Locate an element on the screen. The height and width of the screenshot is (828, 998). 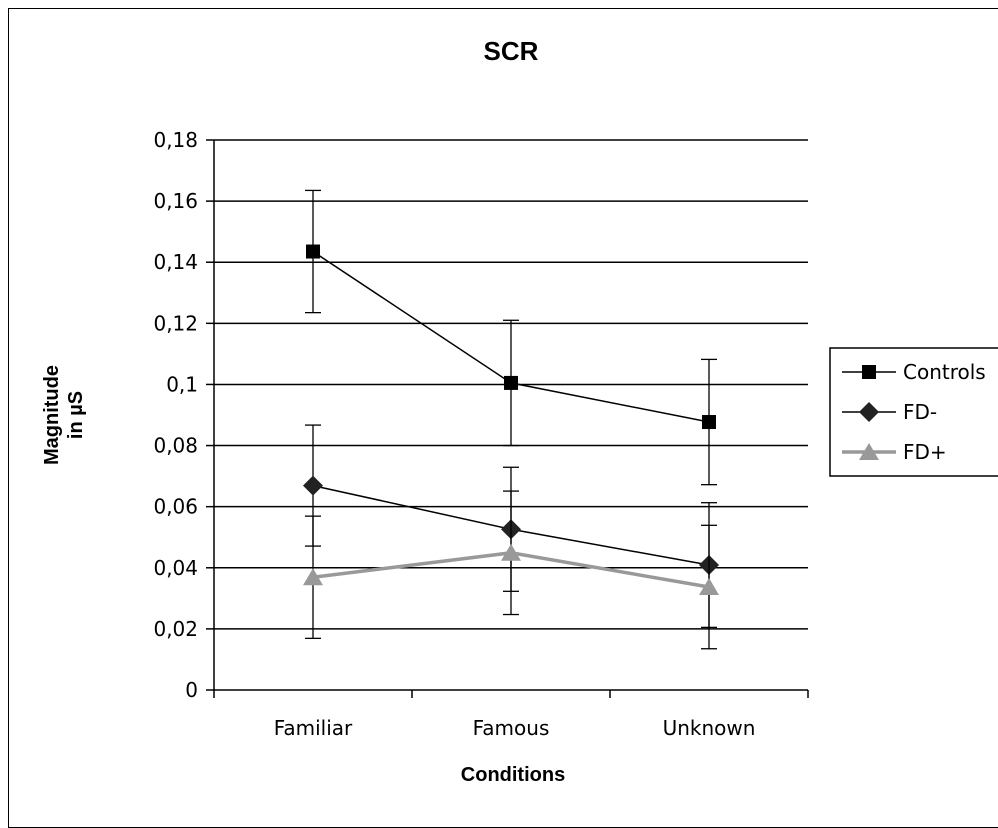
x-axis-title: Conditions is located at coordinates (513, 775).